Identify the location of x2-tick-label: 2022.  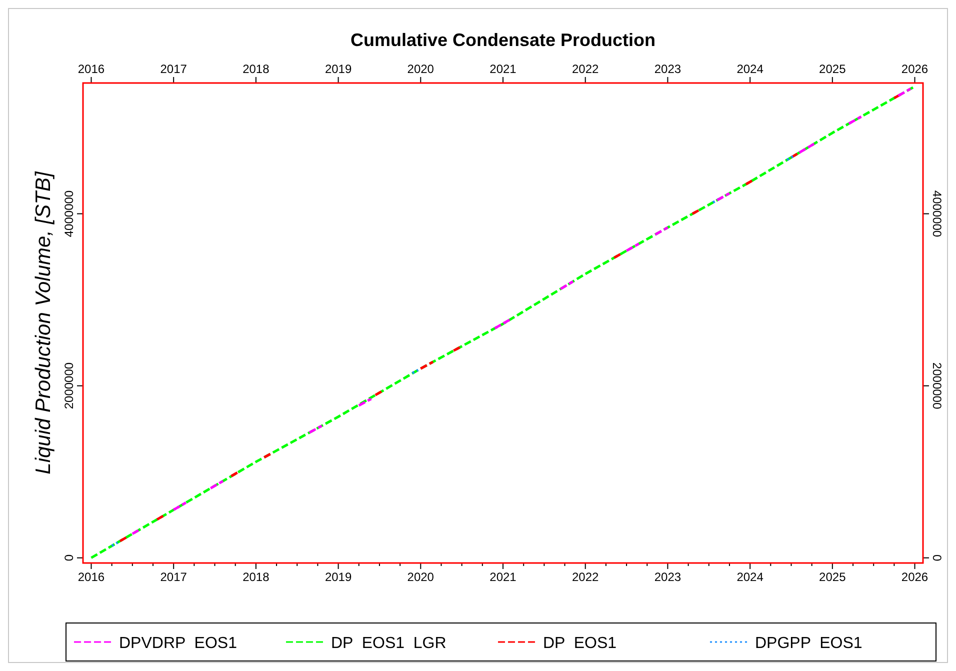
(586, 69).